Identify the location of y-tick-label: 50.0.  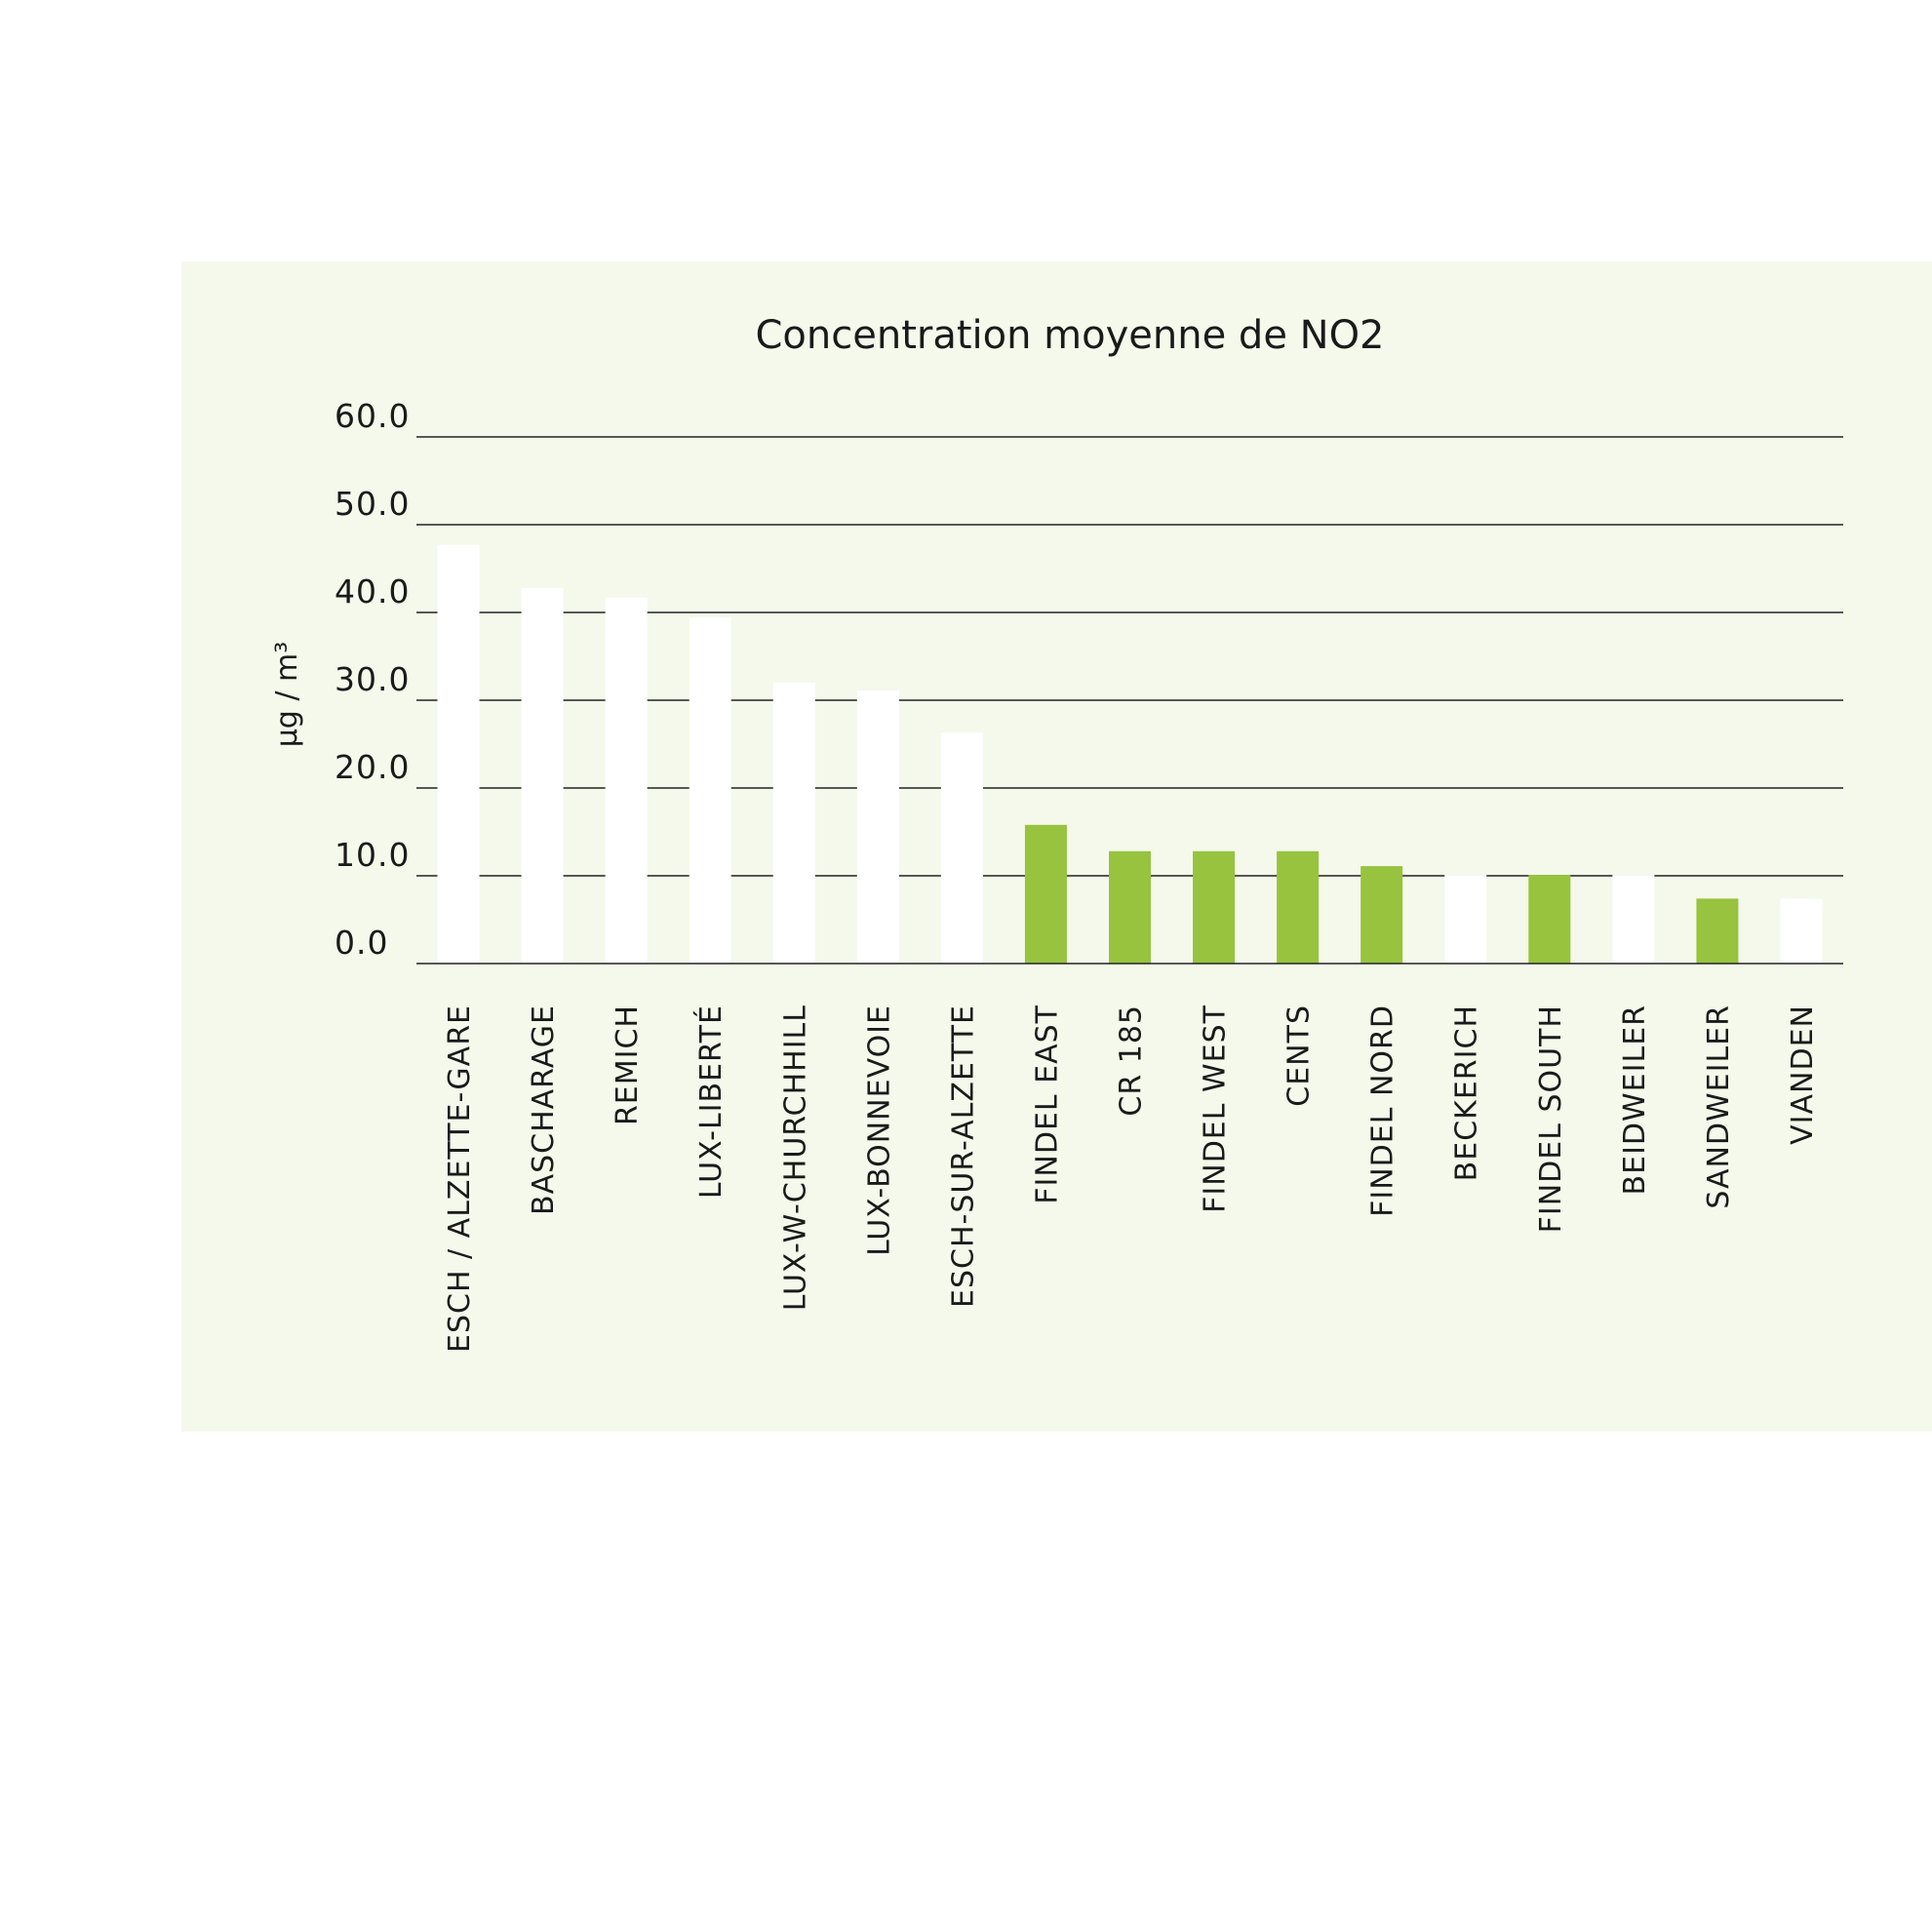
(372, 504).